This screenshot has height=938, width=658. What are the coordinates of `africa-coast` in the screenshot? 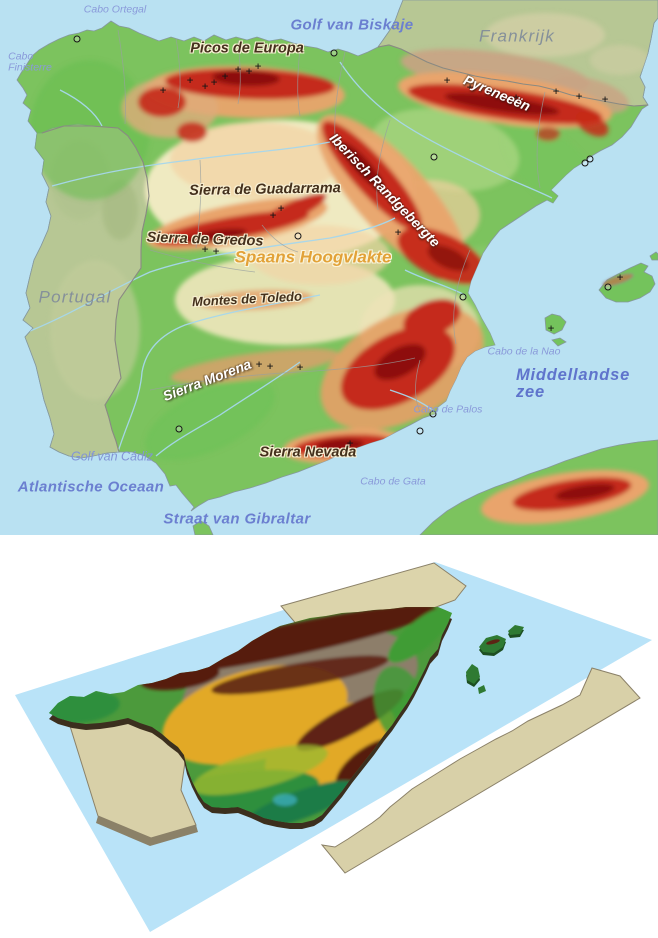 It's located at (425, 487).